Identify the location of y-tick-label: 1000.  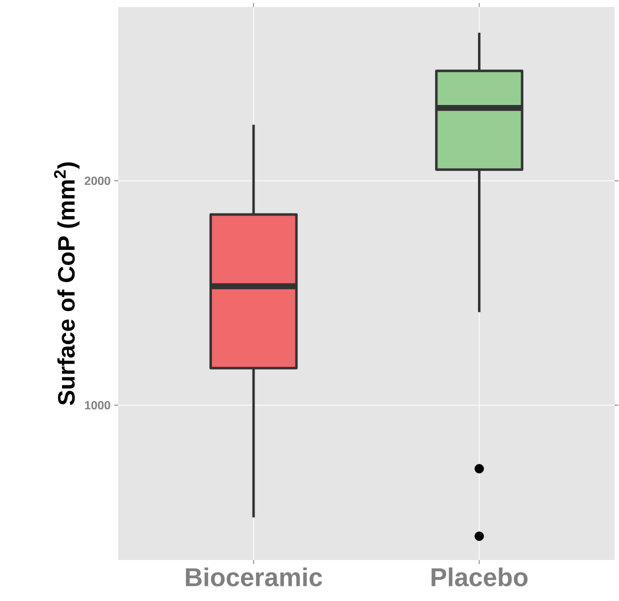
(97, 405).